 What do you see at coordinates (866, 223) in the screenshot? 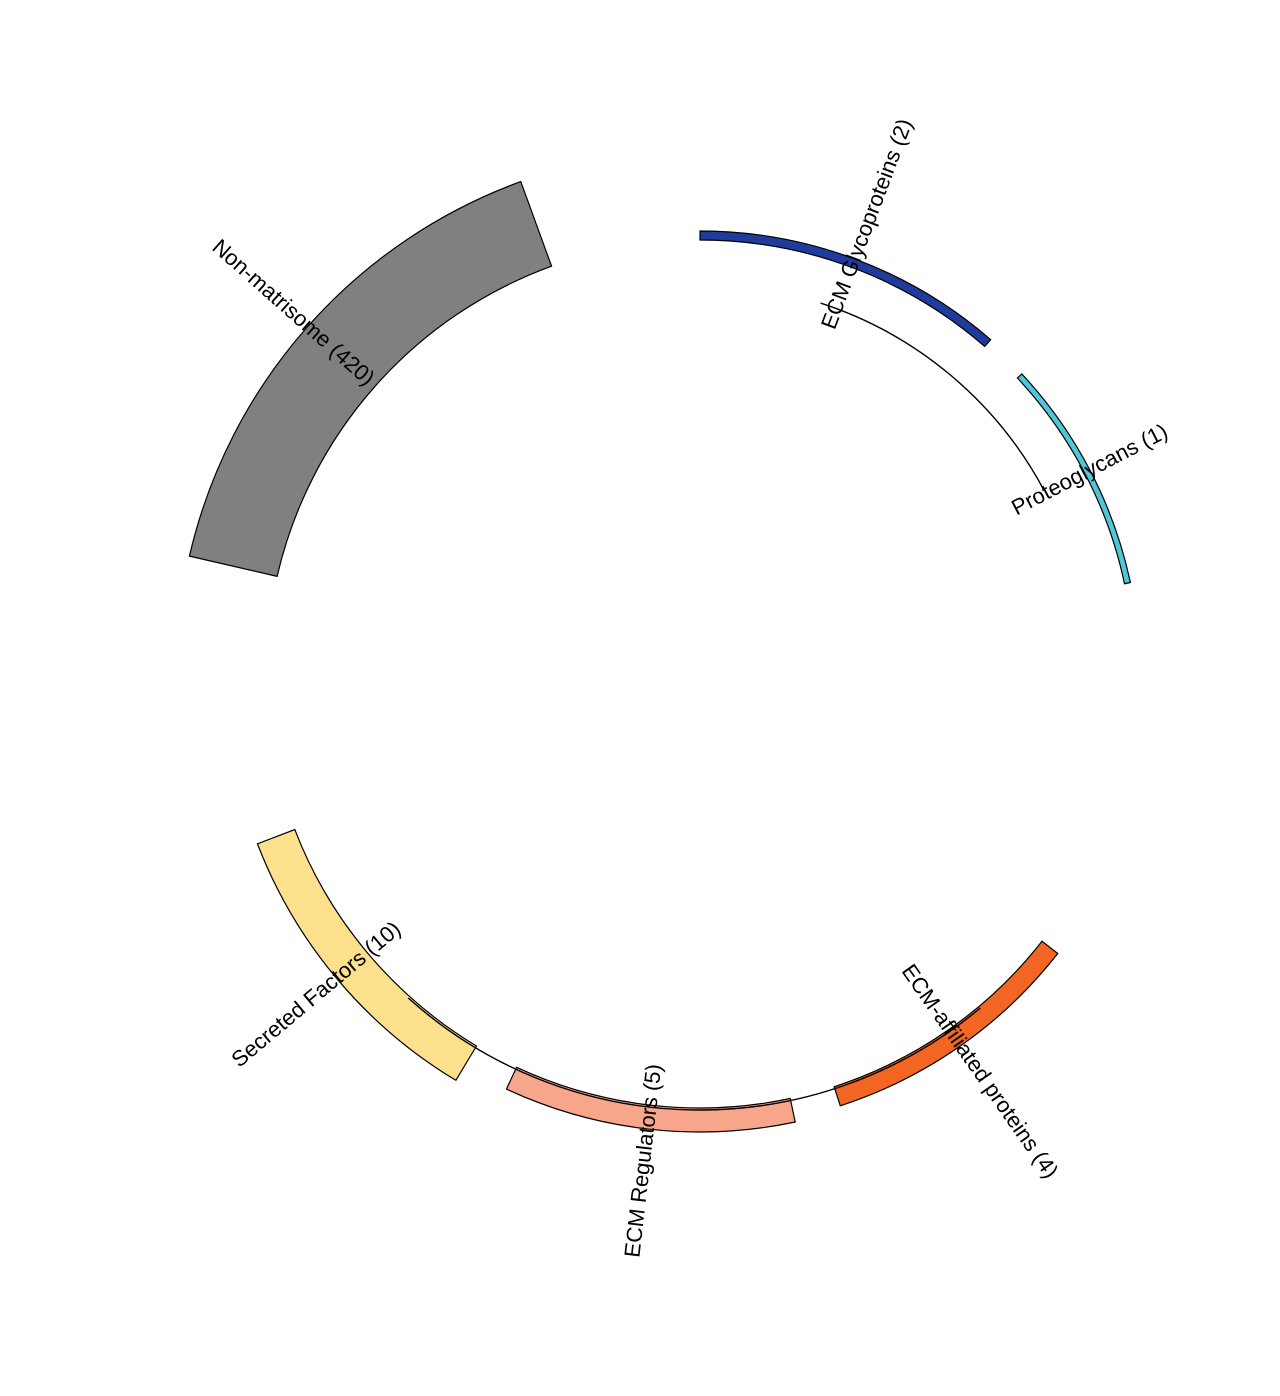
I see `label-ecm-glycoproteins: ECM Glycoproteins (2)` at bounding box center [866, 223].